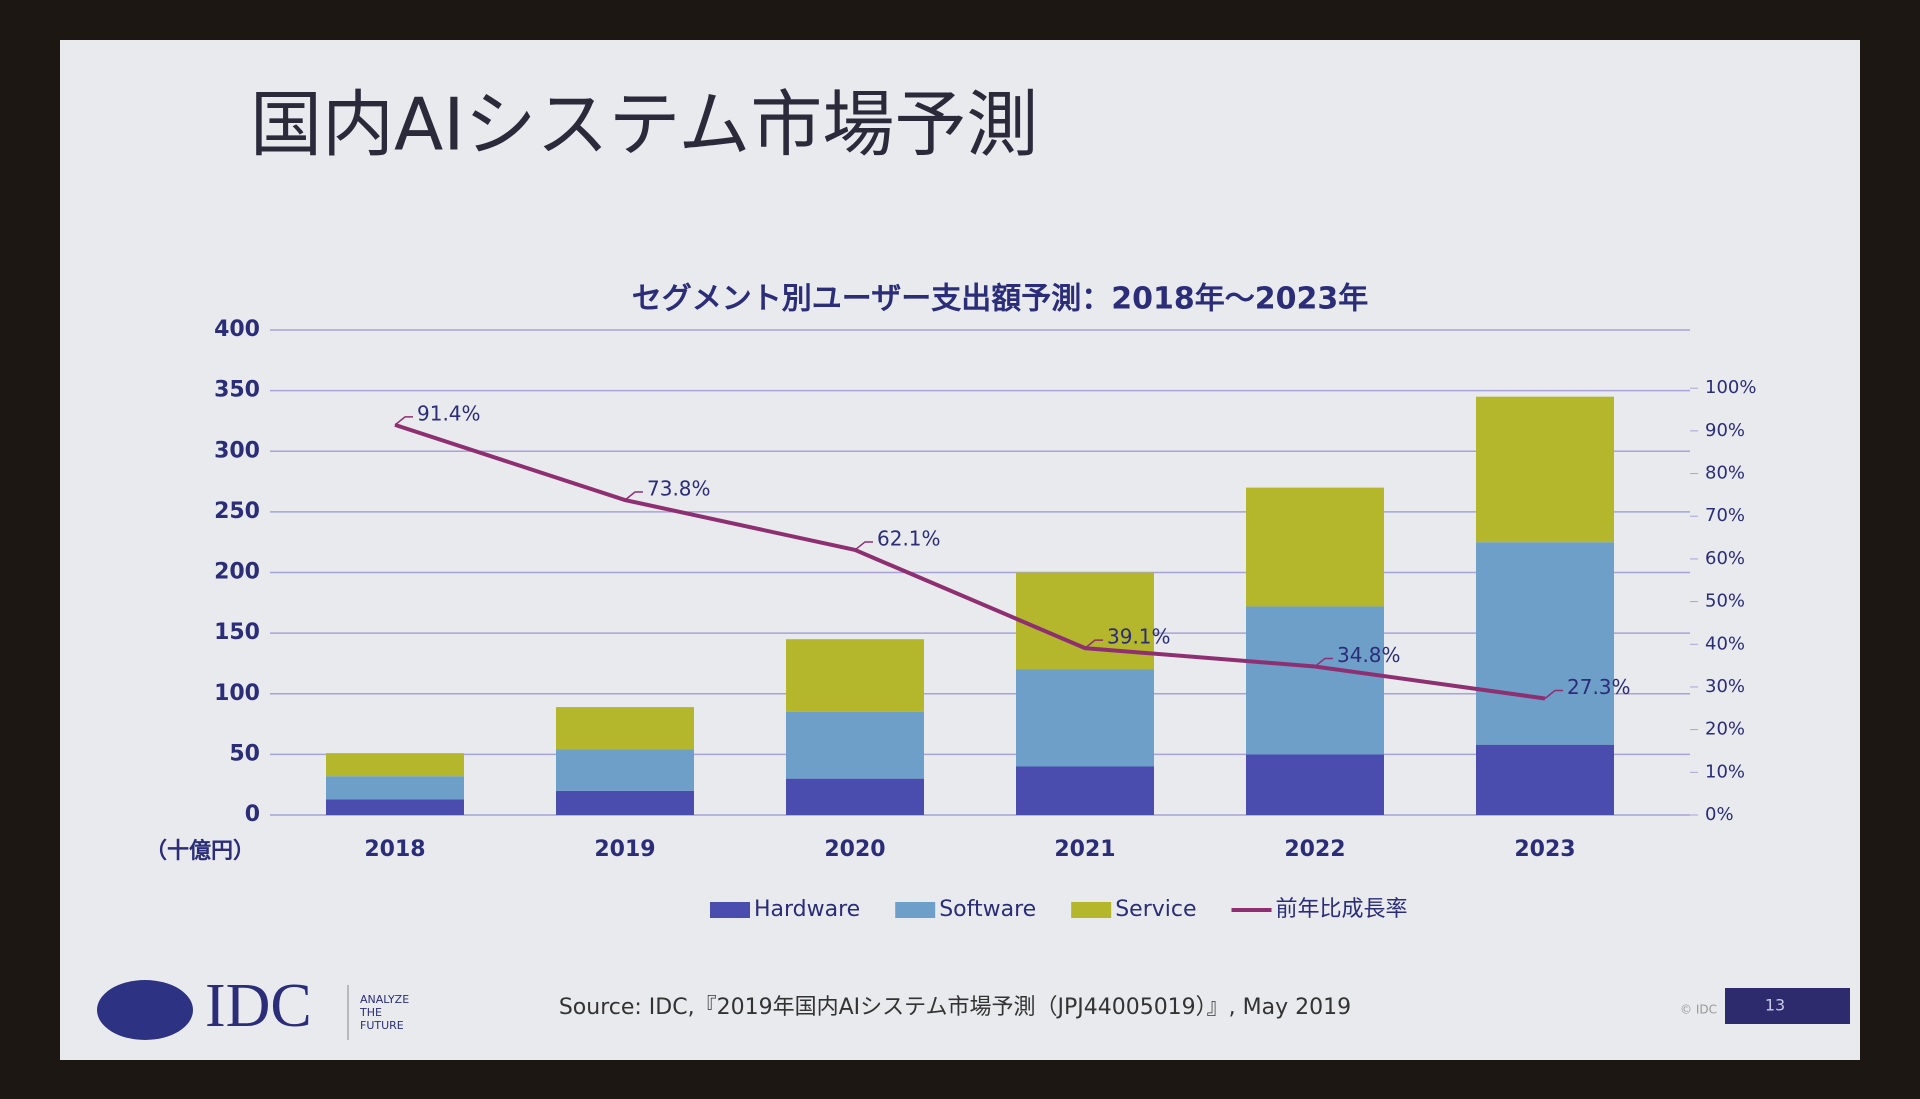  Describe the element at coordinates (854, 849) in the screenshot. I see `x-tick-label: 2020` at that location.